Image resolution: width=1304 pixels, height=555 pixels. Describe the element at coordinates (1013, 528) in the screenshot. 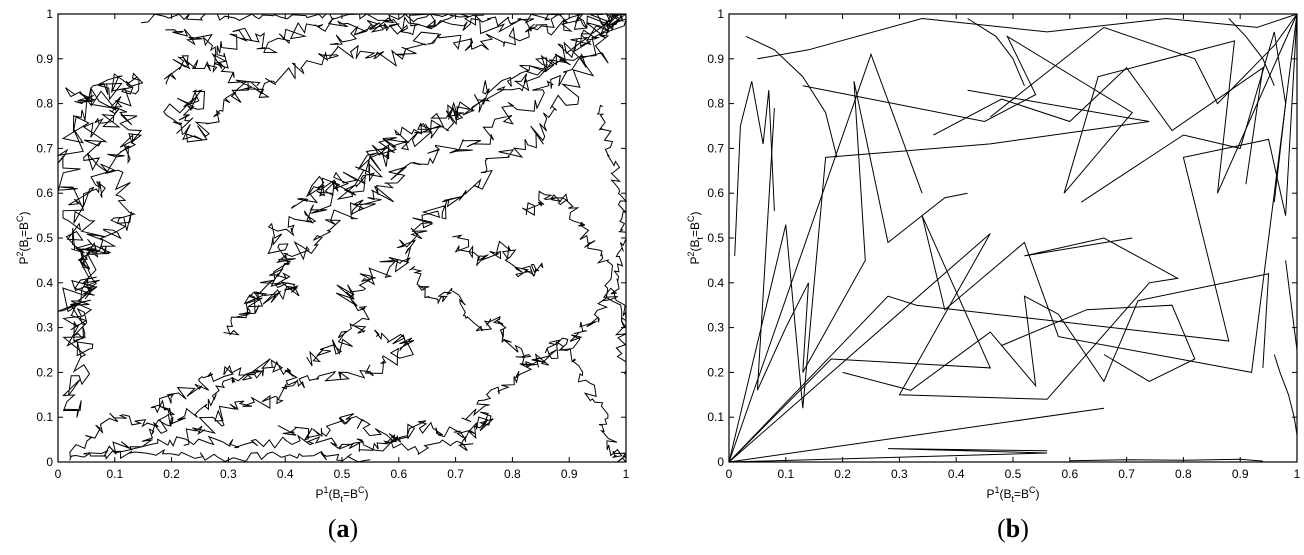

I see `panel-label-b: (b)` at that location.